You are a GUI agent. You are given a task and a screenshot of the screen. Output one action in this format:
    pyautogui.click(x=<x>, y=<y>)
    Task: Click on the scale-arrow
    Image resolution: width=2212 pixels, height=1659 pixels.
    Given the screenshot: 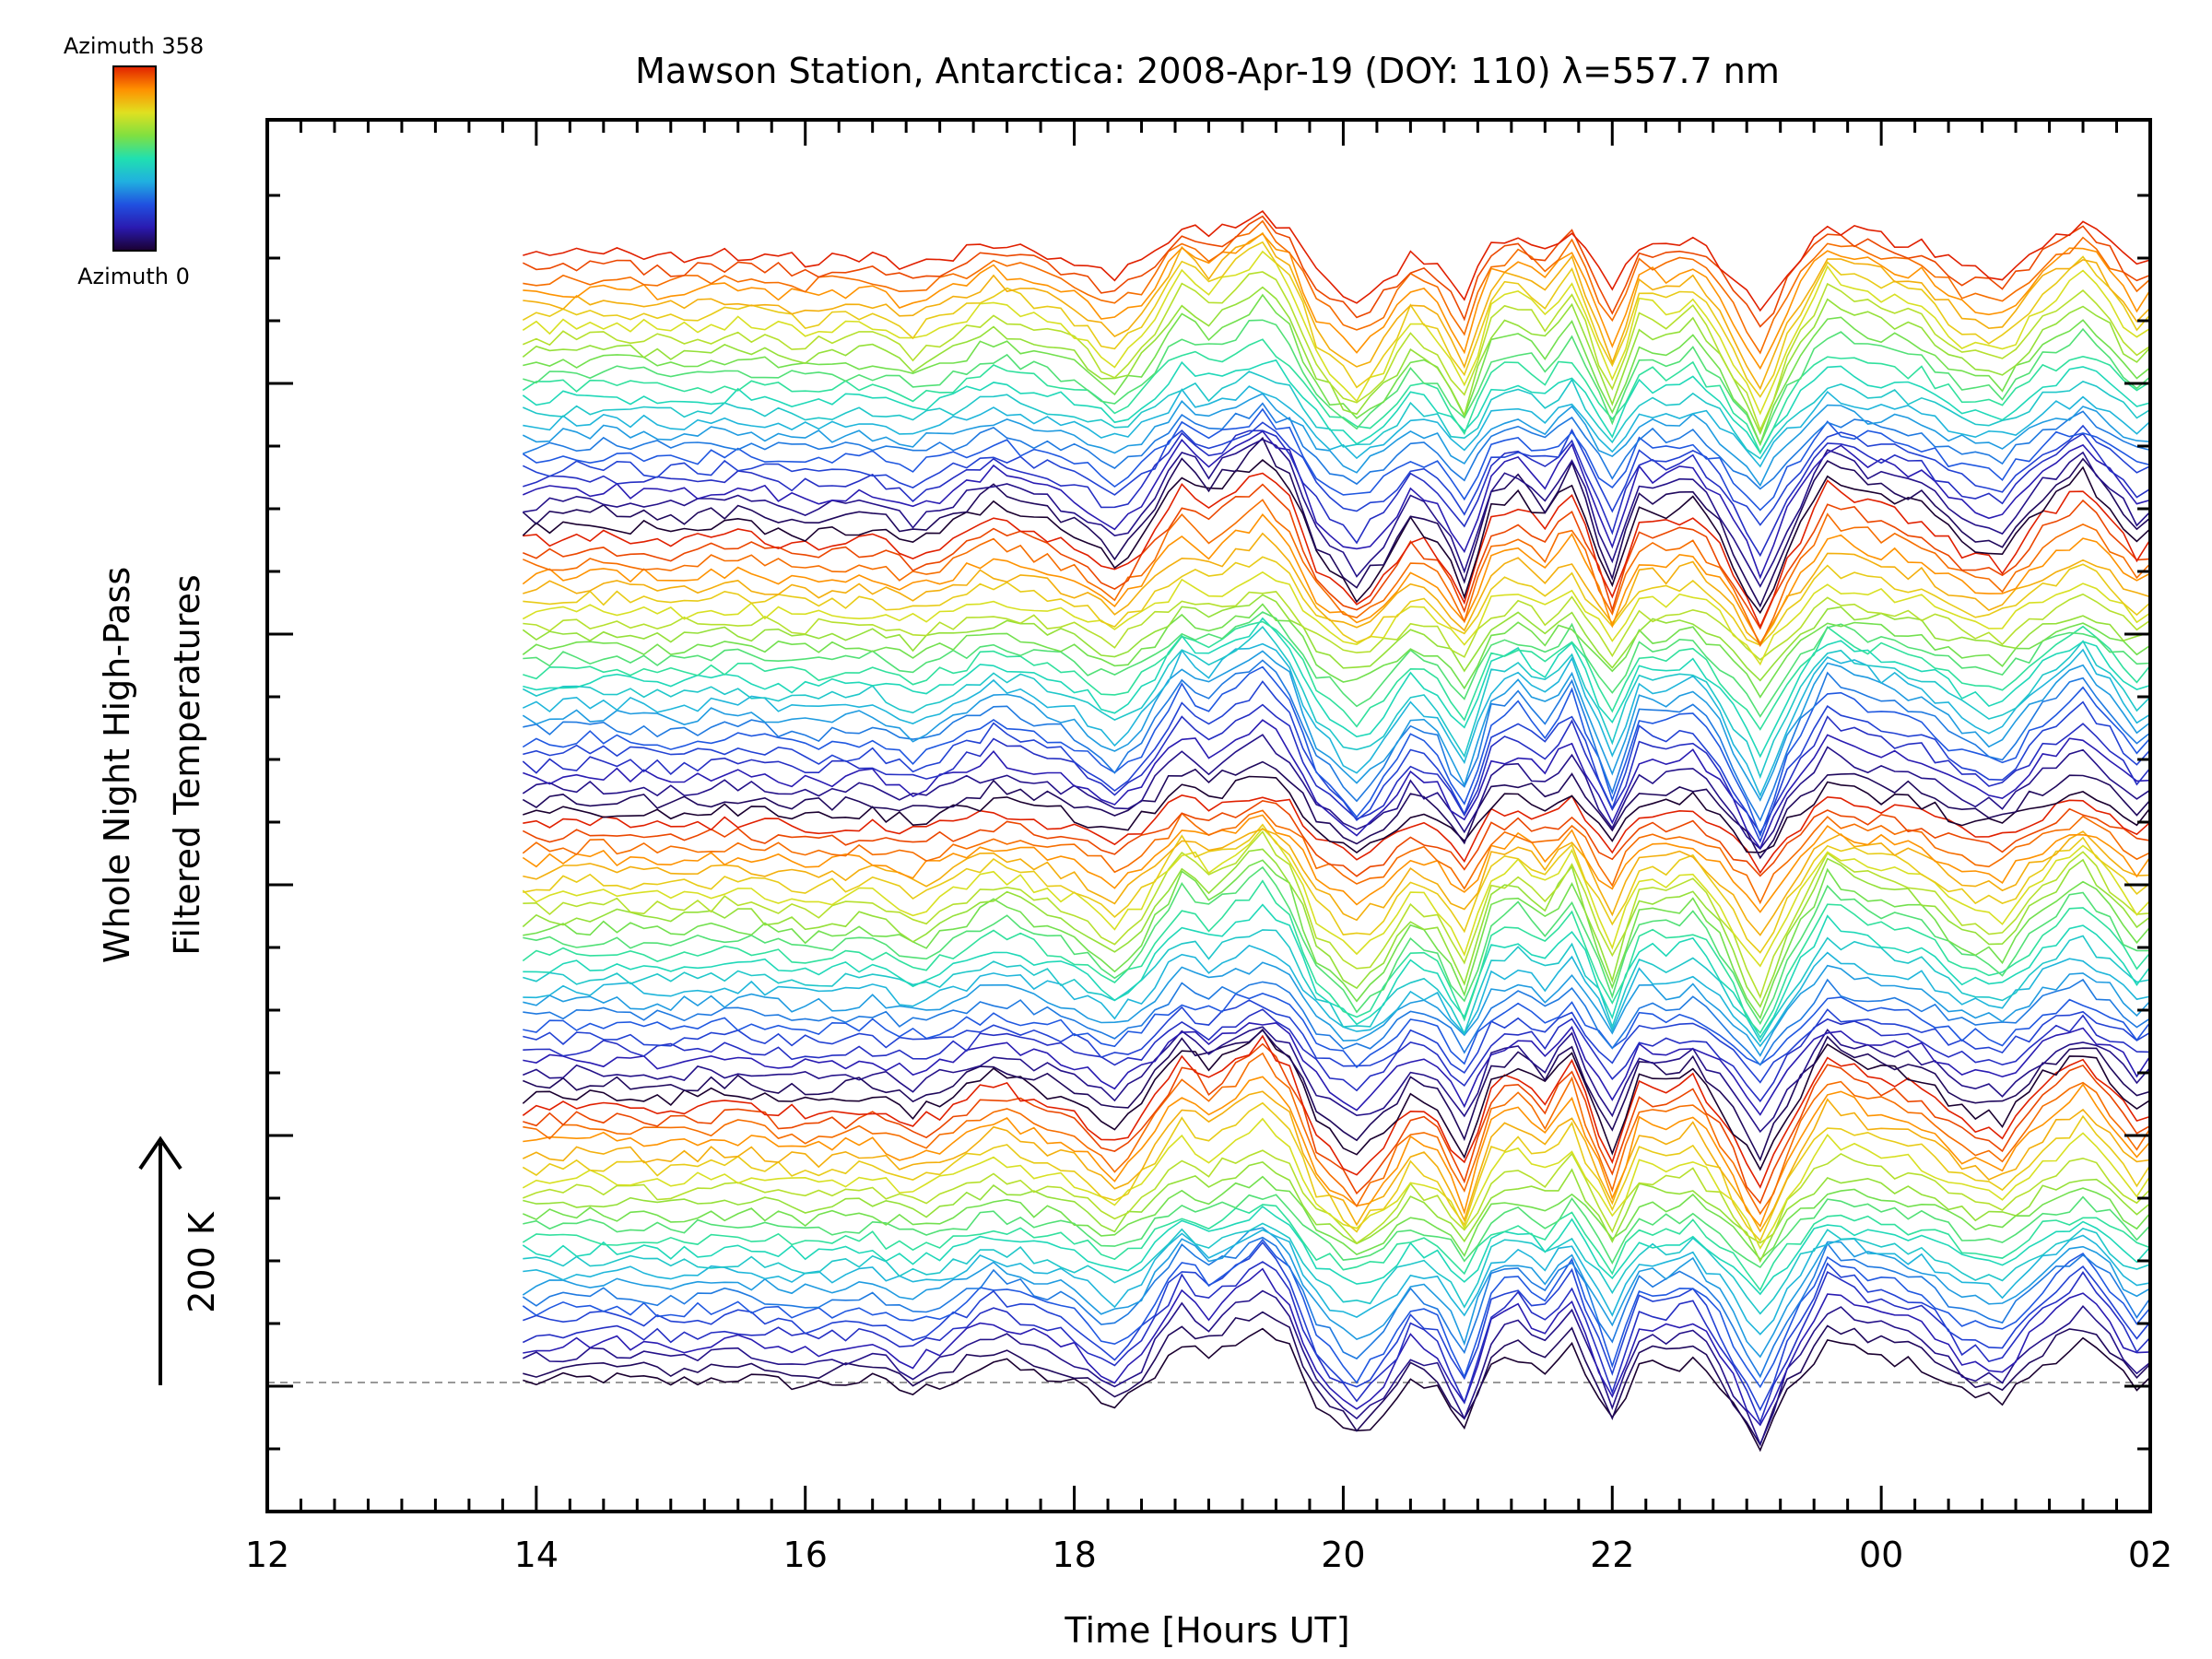 What is the action you would take?
    pyautogui.click(x=160, y=1260)
    